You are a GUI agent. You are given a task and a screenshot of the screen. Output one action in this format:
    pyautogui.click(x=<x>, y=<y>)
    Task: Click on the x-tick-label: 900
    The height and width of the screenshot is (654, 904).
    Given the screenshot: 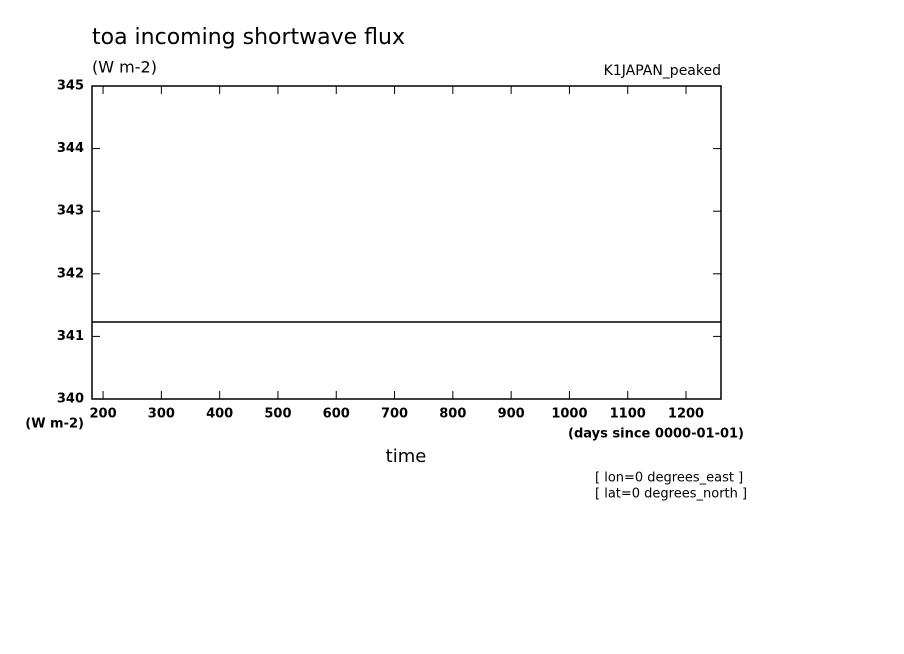 What is the action you would take?
    pyautogui.click(x=511, y=414)
    